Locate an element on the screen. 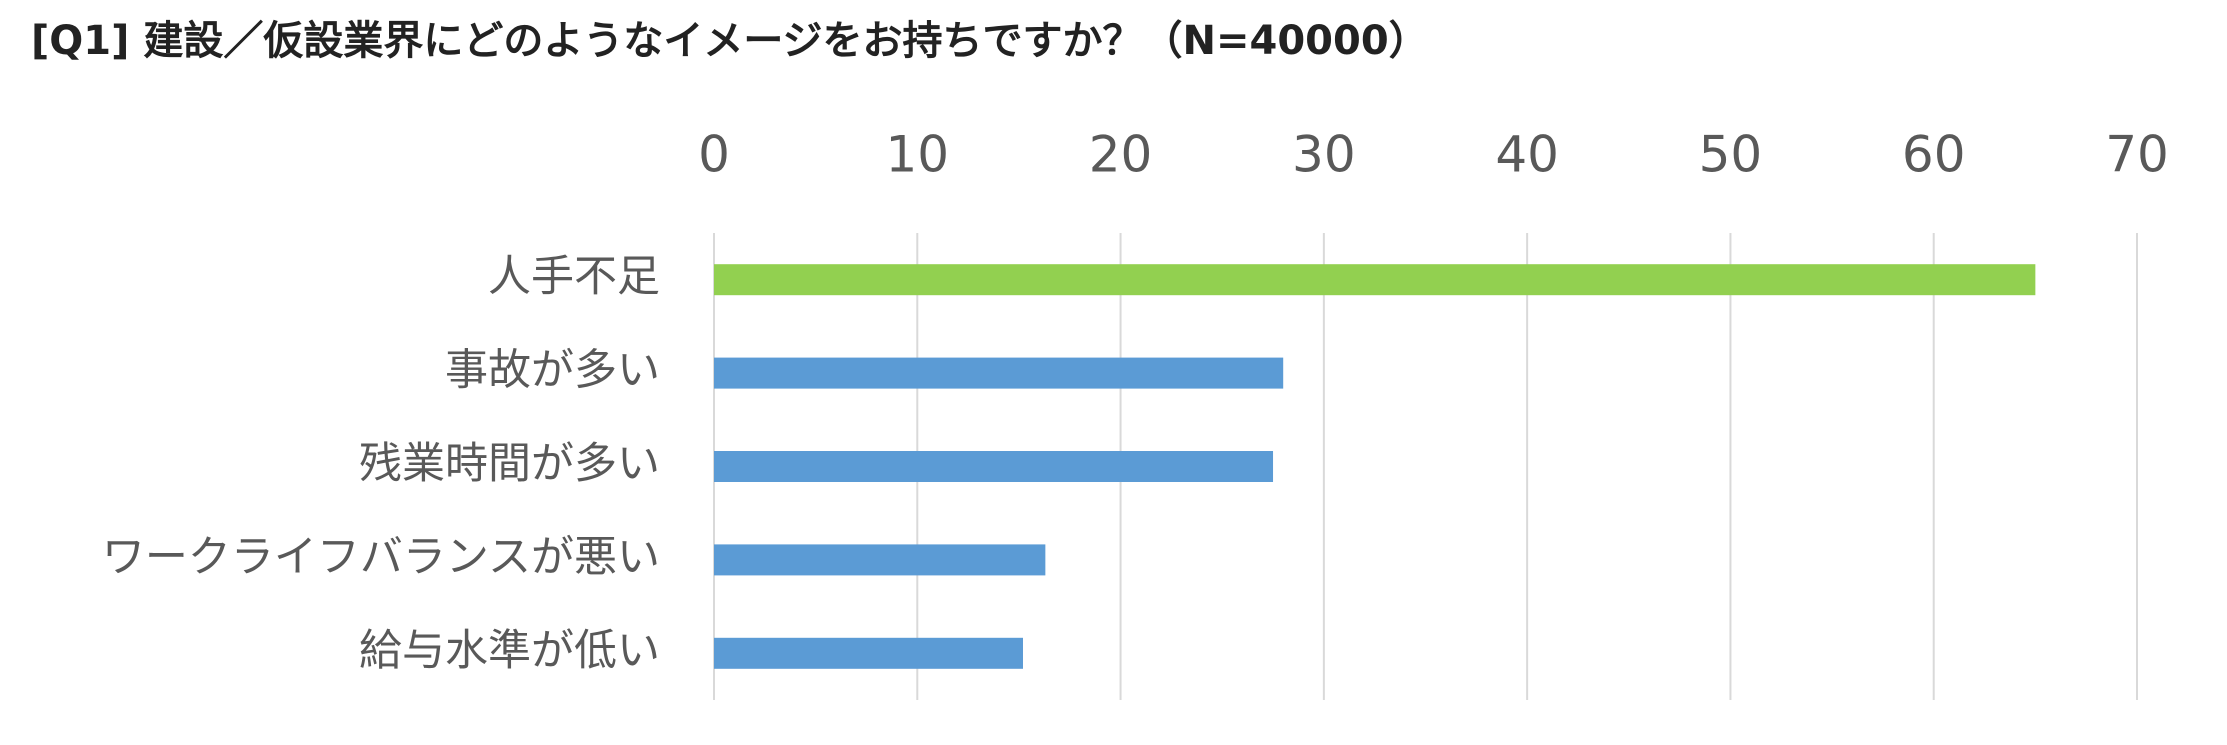  x-tick-label: 30 is located at coordinates (1324, 155).